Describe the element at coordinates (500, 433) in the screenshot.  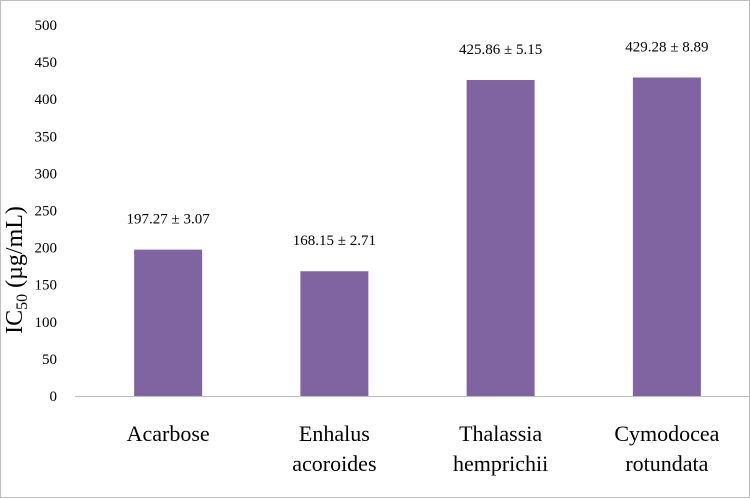
I see `category-label: Thalassia` at that location.